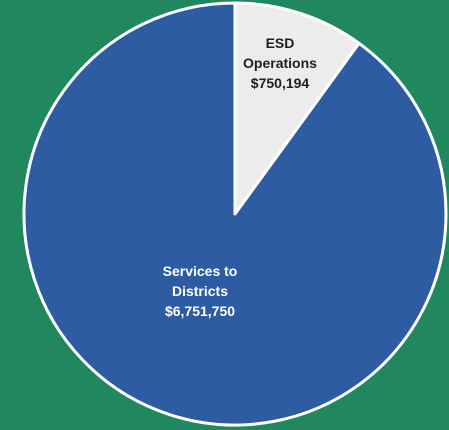  What do you see at coordinates (200, 311) in the screenshot?
I see `pie-slice-label-line: $6,751,750` at bounding box center [200, 311].